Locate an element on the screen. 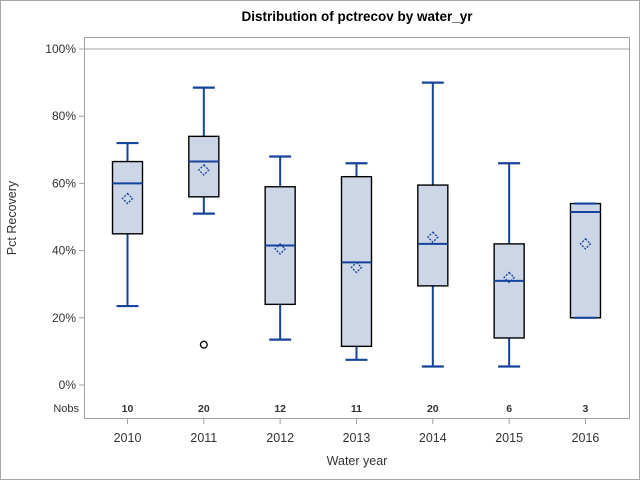  y-tick-label: 100% is located at coordinates (60, 49).